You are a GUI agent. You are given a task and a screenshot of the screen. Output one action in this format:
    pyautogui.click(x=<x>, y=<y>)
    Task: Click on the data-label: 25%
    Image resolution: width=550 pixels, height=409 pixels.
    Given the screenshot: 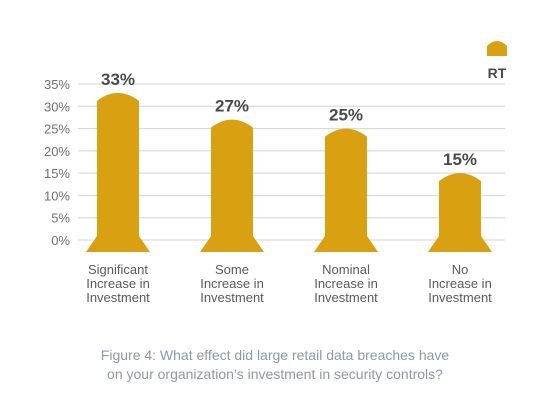 What is the action you would take?
    pyautogui.click(x=346, y=115)
    